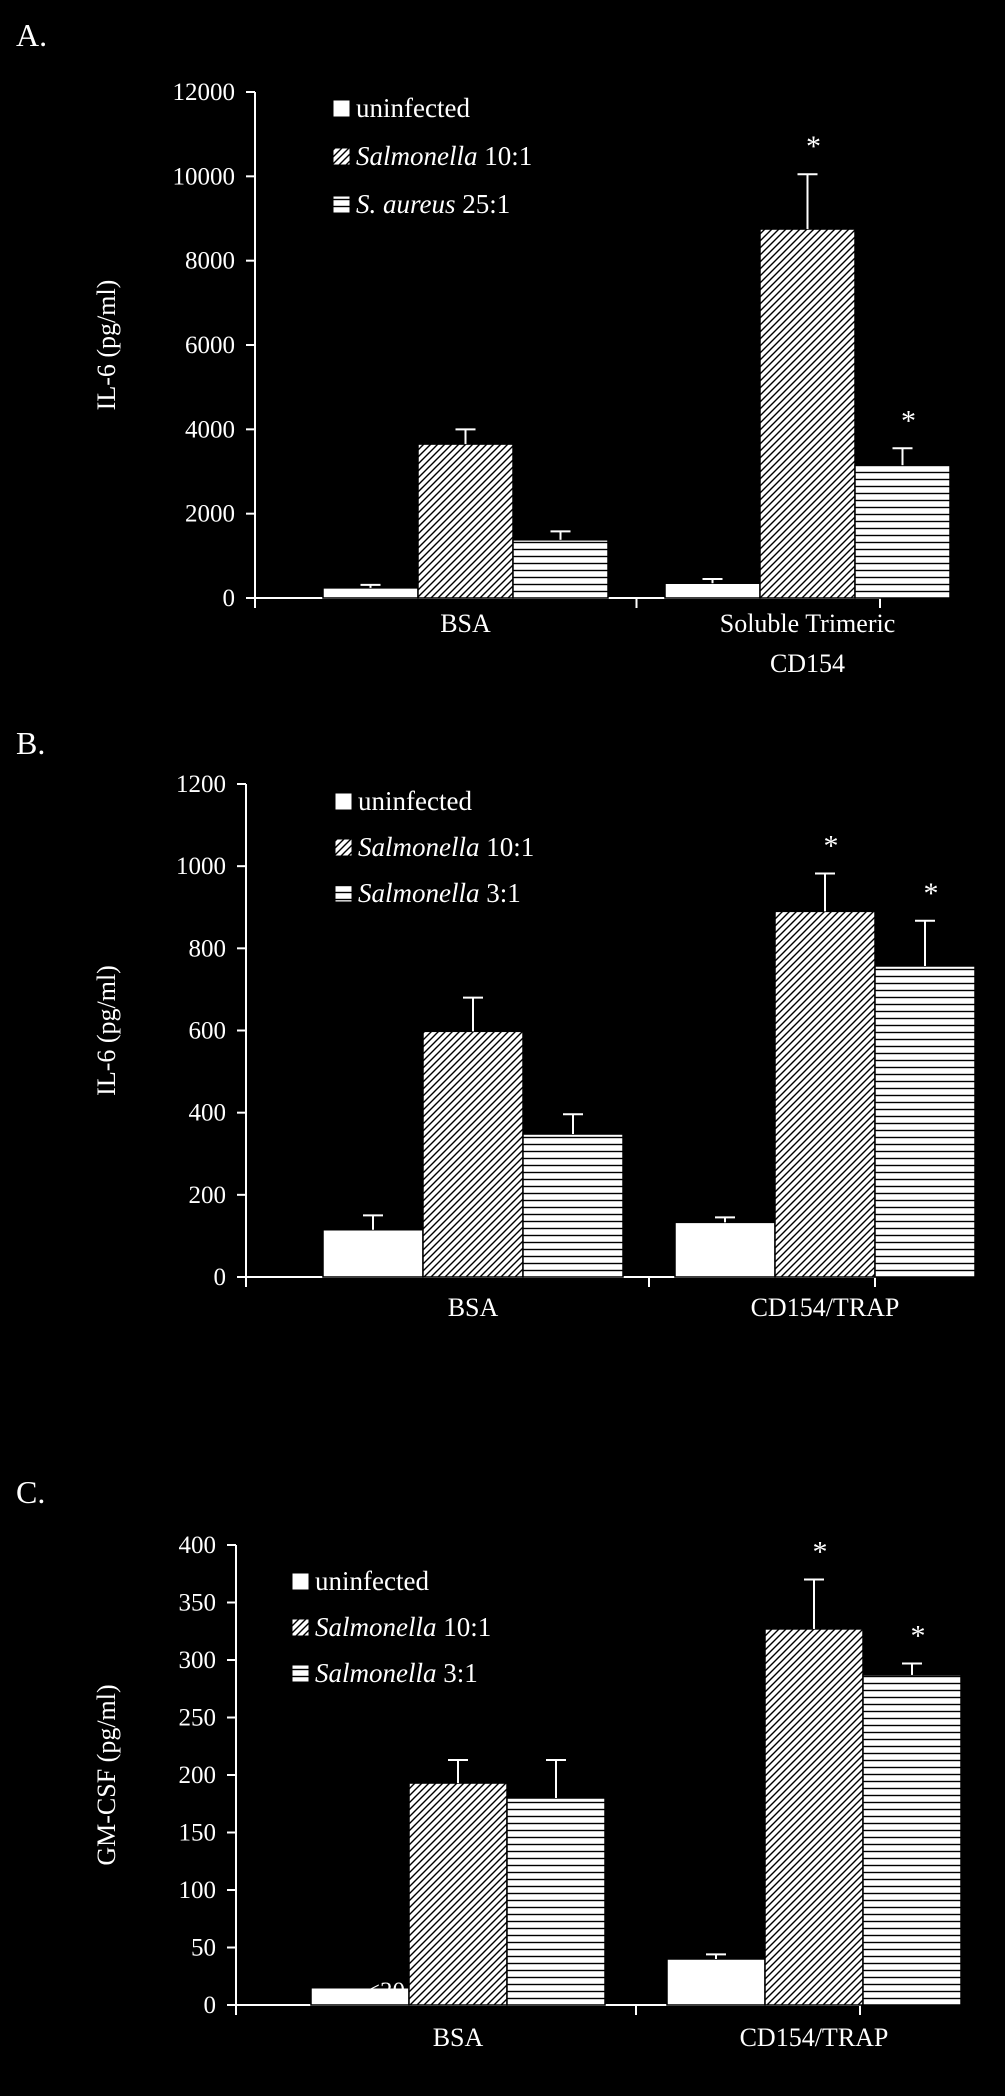 The height and width of the screenshot is (2096, 1005). I want to click on panel-a-legend-label: S. aureus 25:1, so click(433, 204).